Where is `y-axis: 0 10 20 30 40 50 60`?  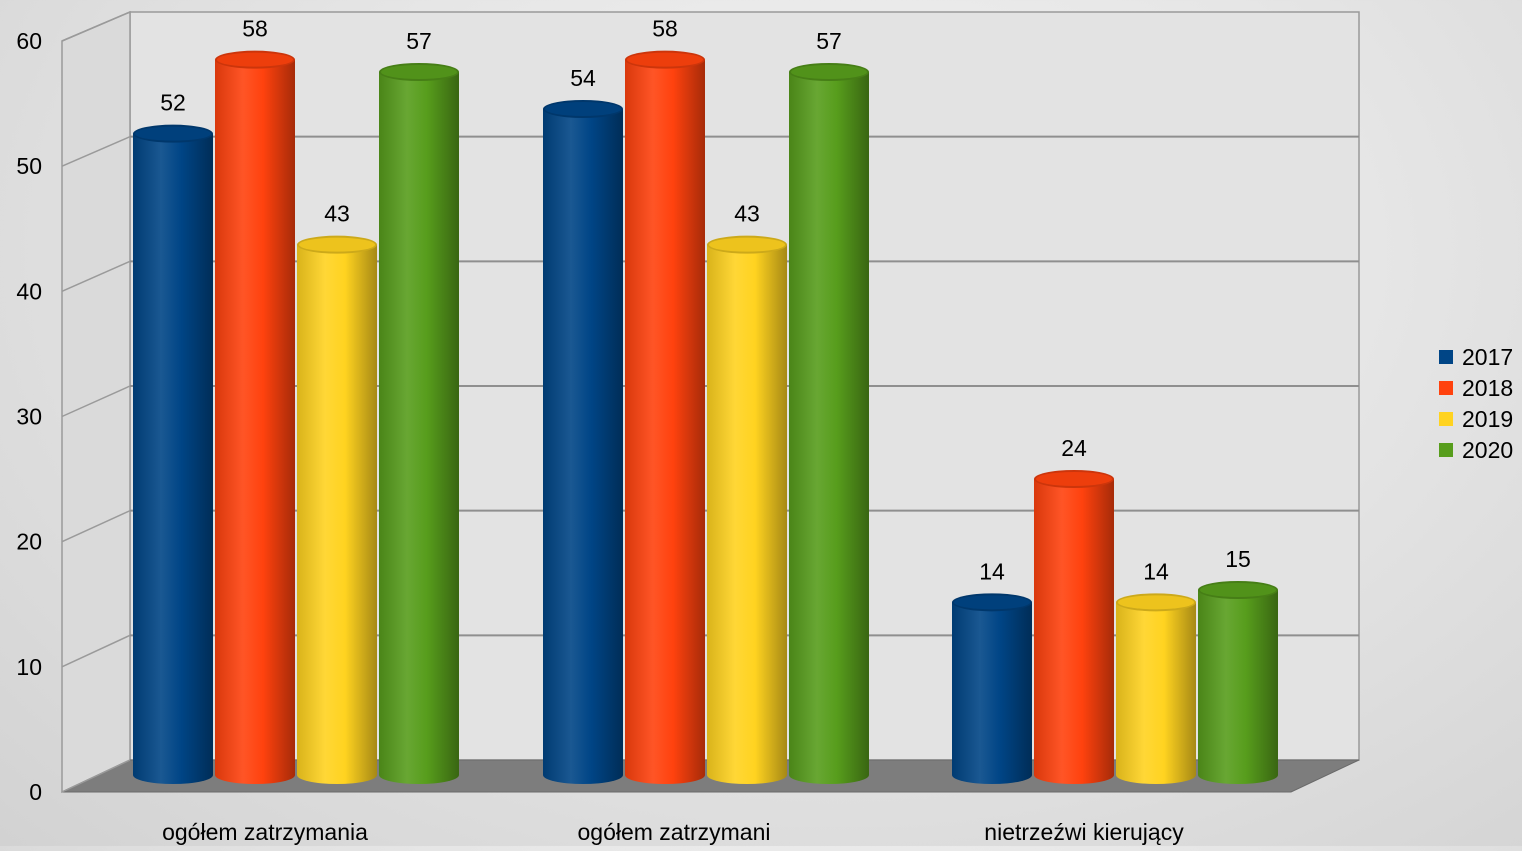 y-axis: 0 10 20 30 40 50 60 is located at coordinates (29, 416).